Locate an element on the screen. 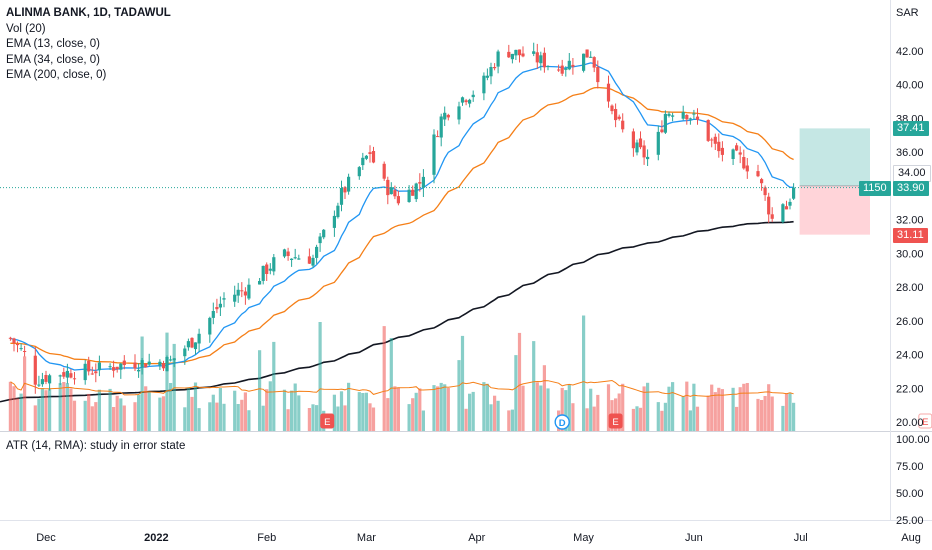 The image size is (932, 550). ema-200-history is located at coordinates (5, 400).